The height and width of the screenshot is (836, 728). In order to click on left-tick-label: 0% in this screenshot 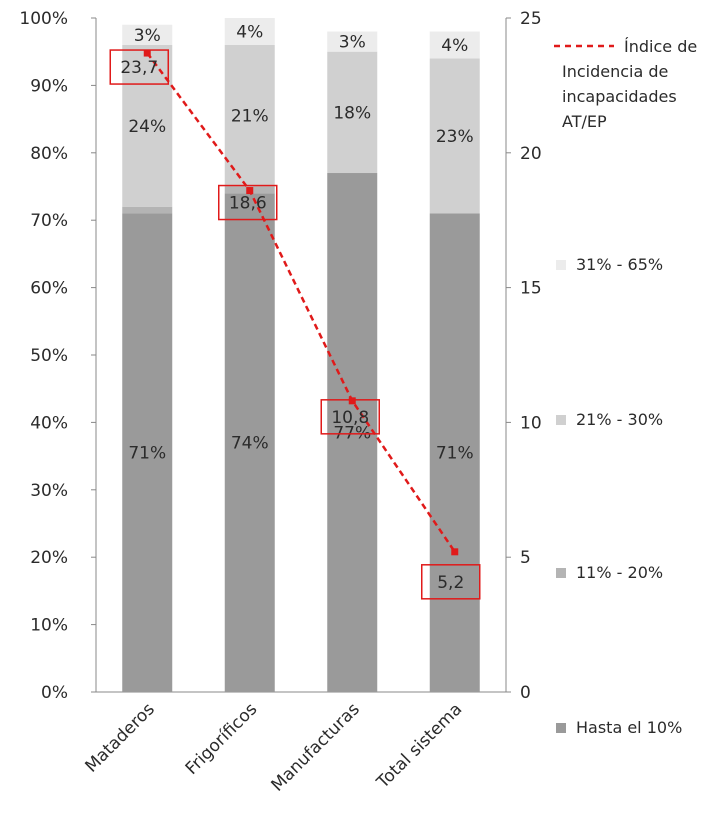, I will do `click(54, 693)`.